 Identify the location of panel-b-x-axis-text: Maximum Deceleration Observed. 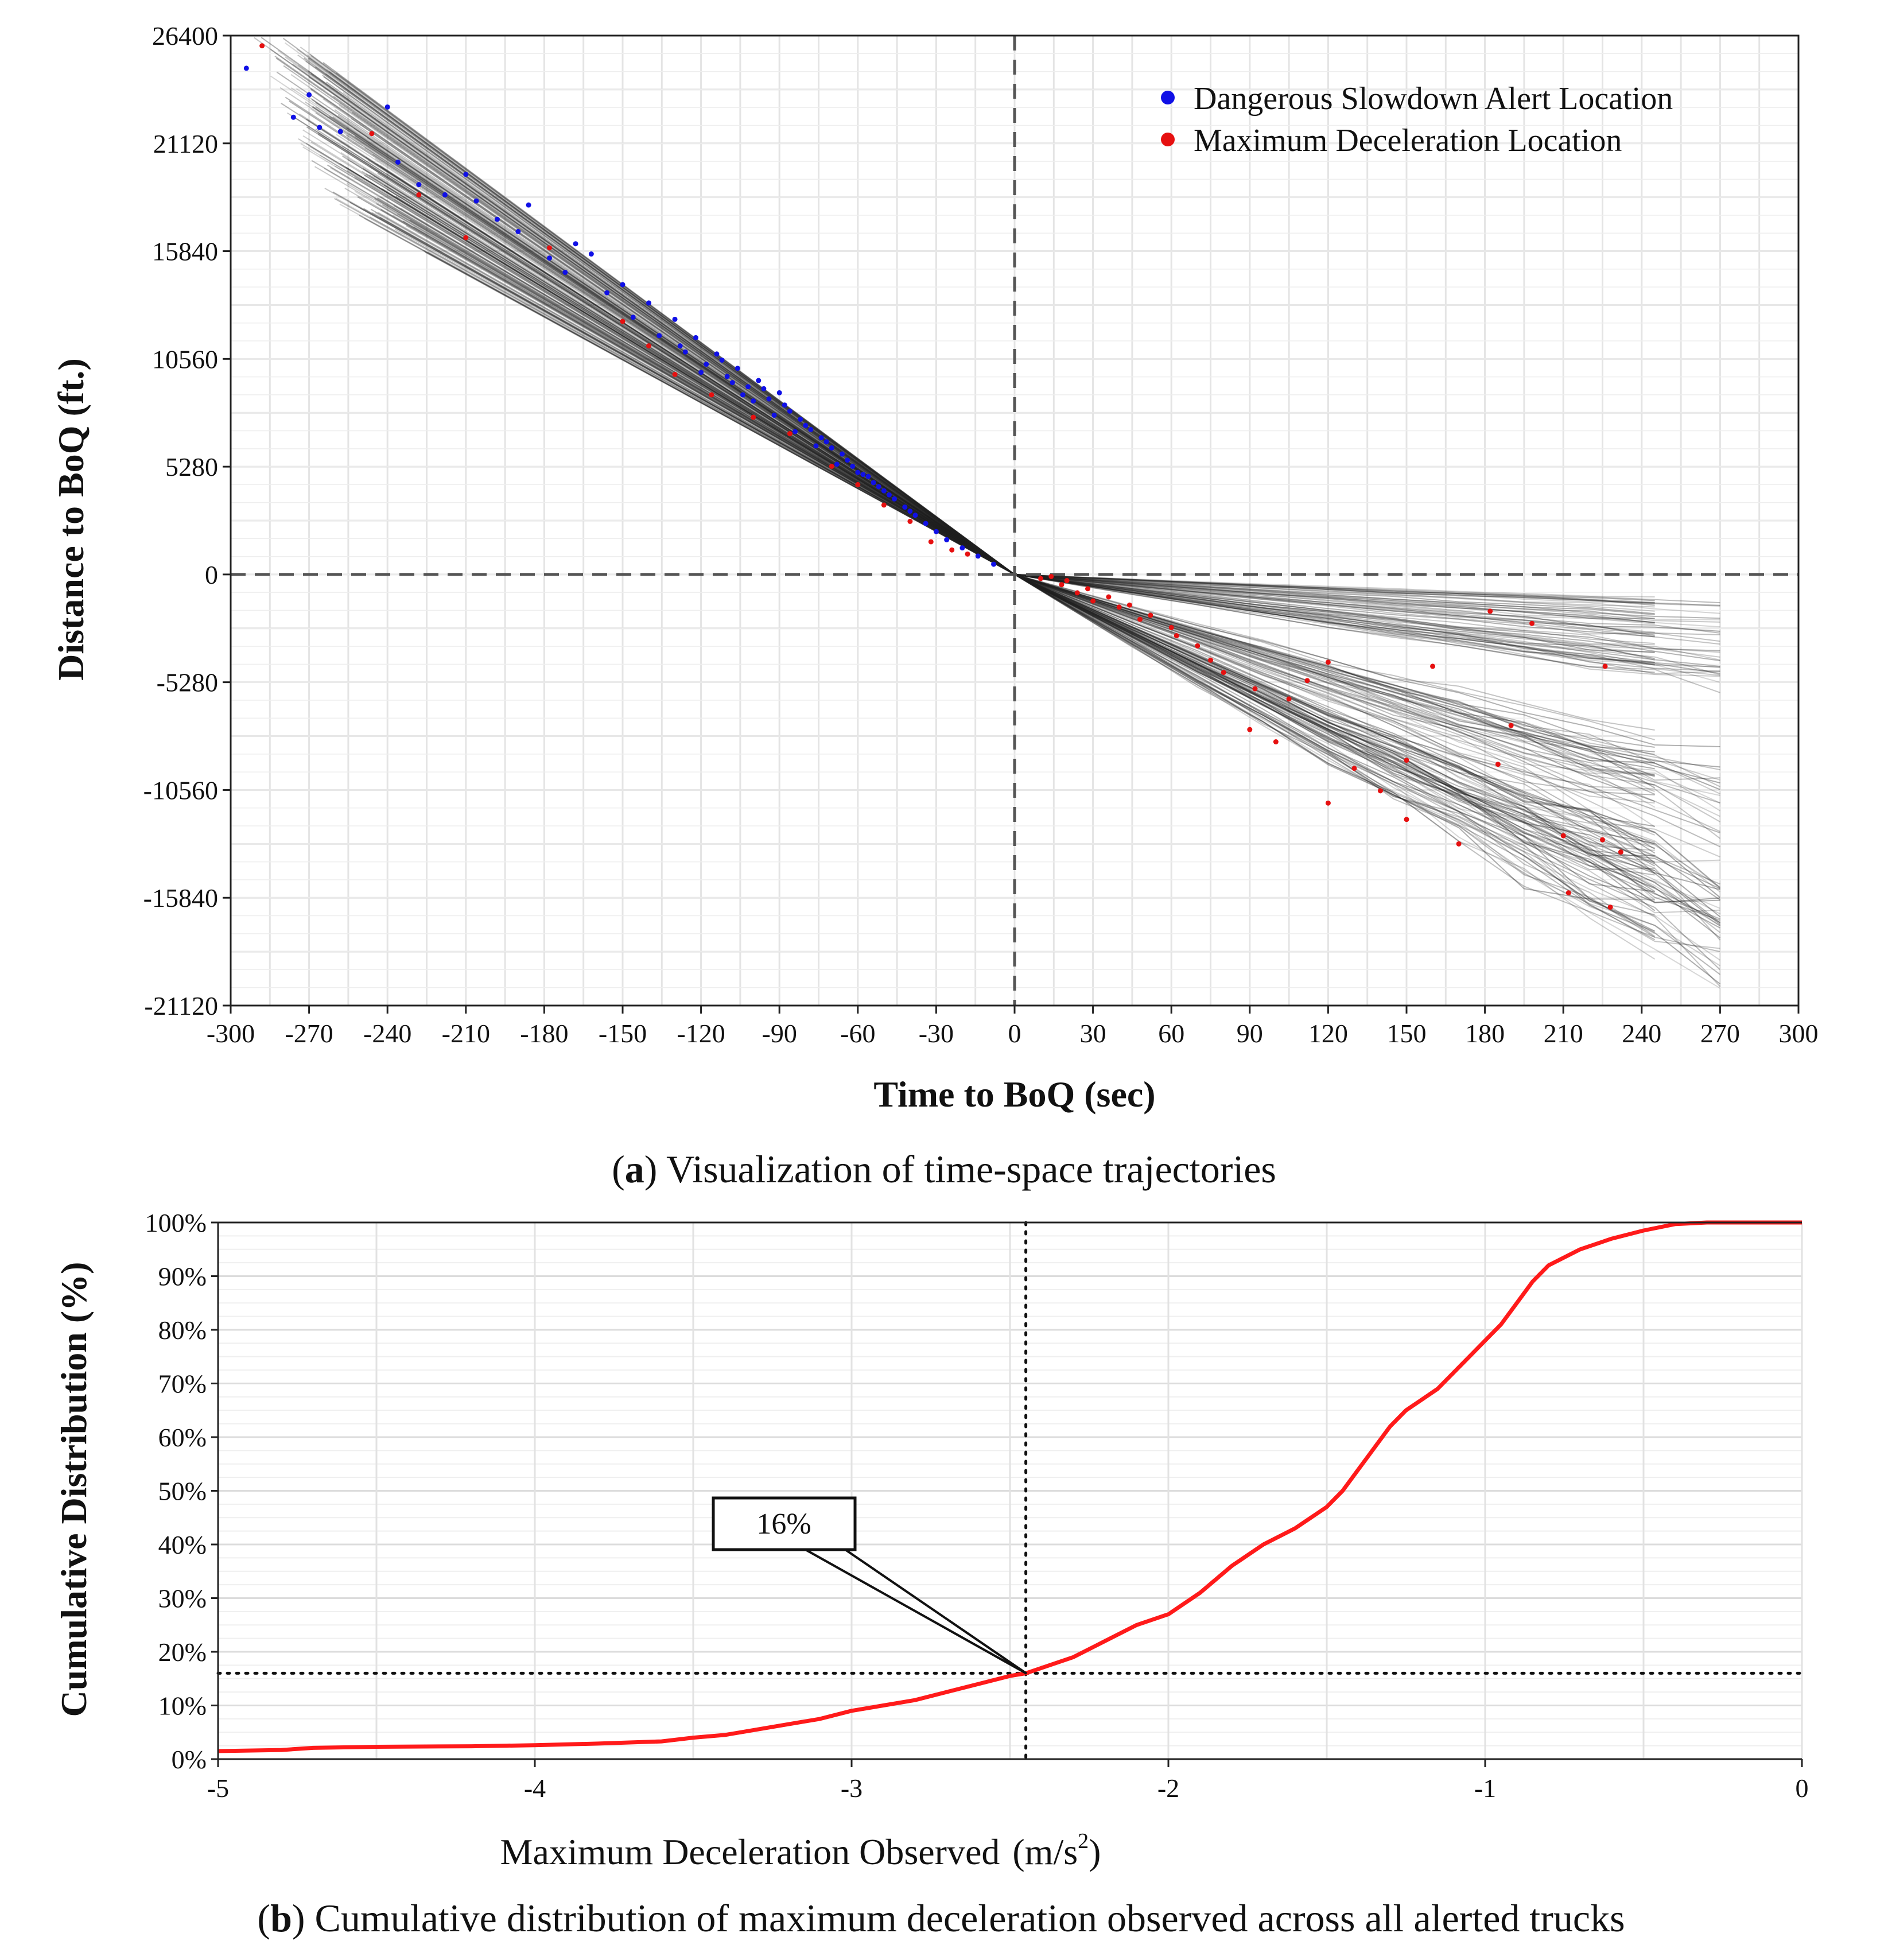
(750, 1851).